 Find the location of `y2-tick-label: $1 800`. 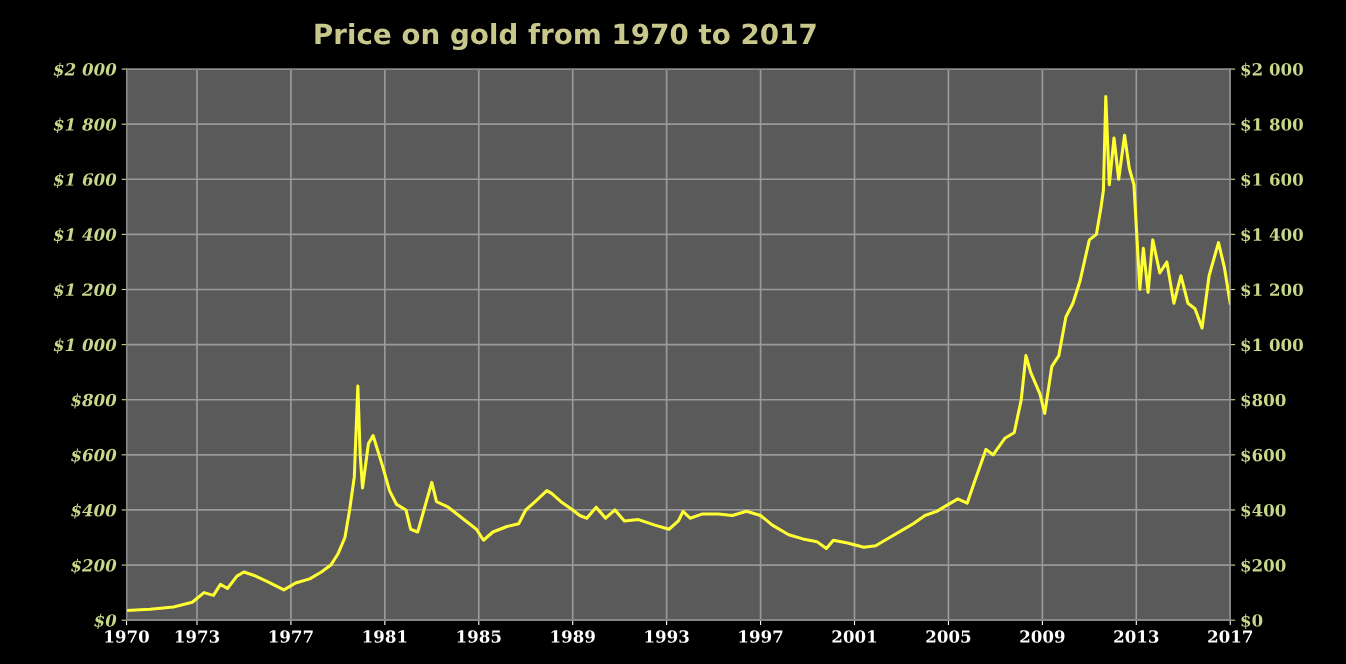

y2-tick-label: $1 800 is located at coordinates (1272, 125).